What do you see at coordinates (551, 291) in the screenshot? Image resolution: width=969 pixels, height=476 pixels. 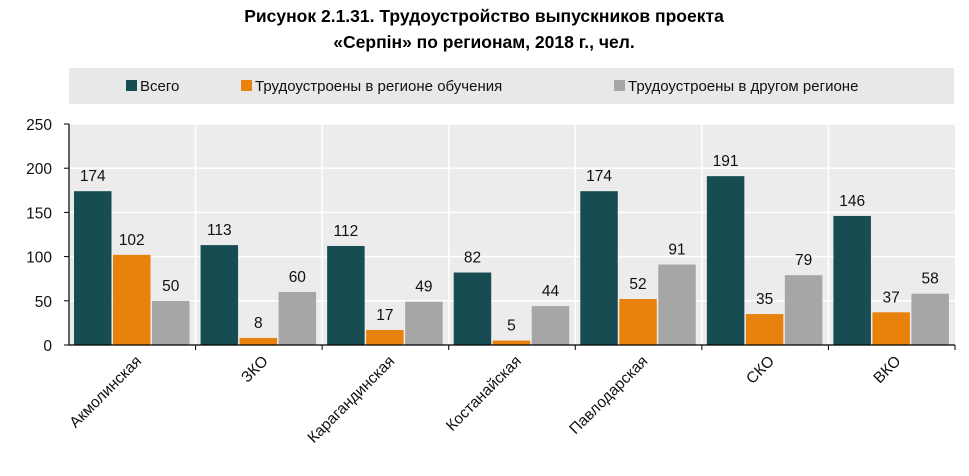 I see `data-label: 44` at bounding box center [551, 291].